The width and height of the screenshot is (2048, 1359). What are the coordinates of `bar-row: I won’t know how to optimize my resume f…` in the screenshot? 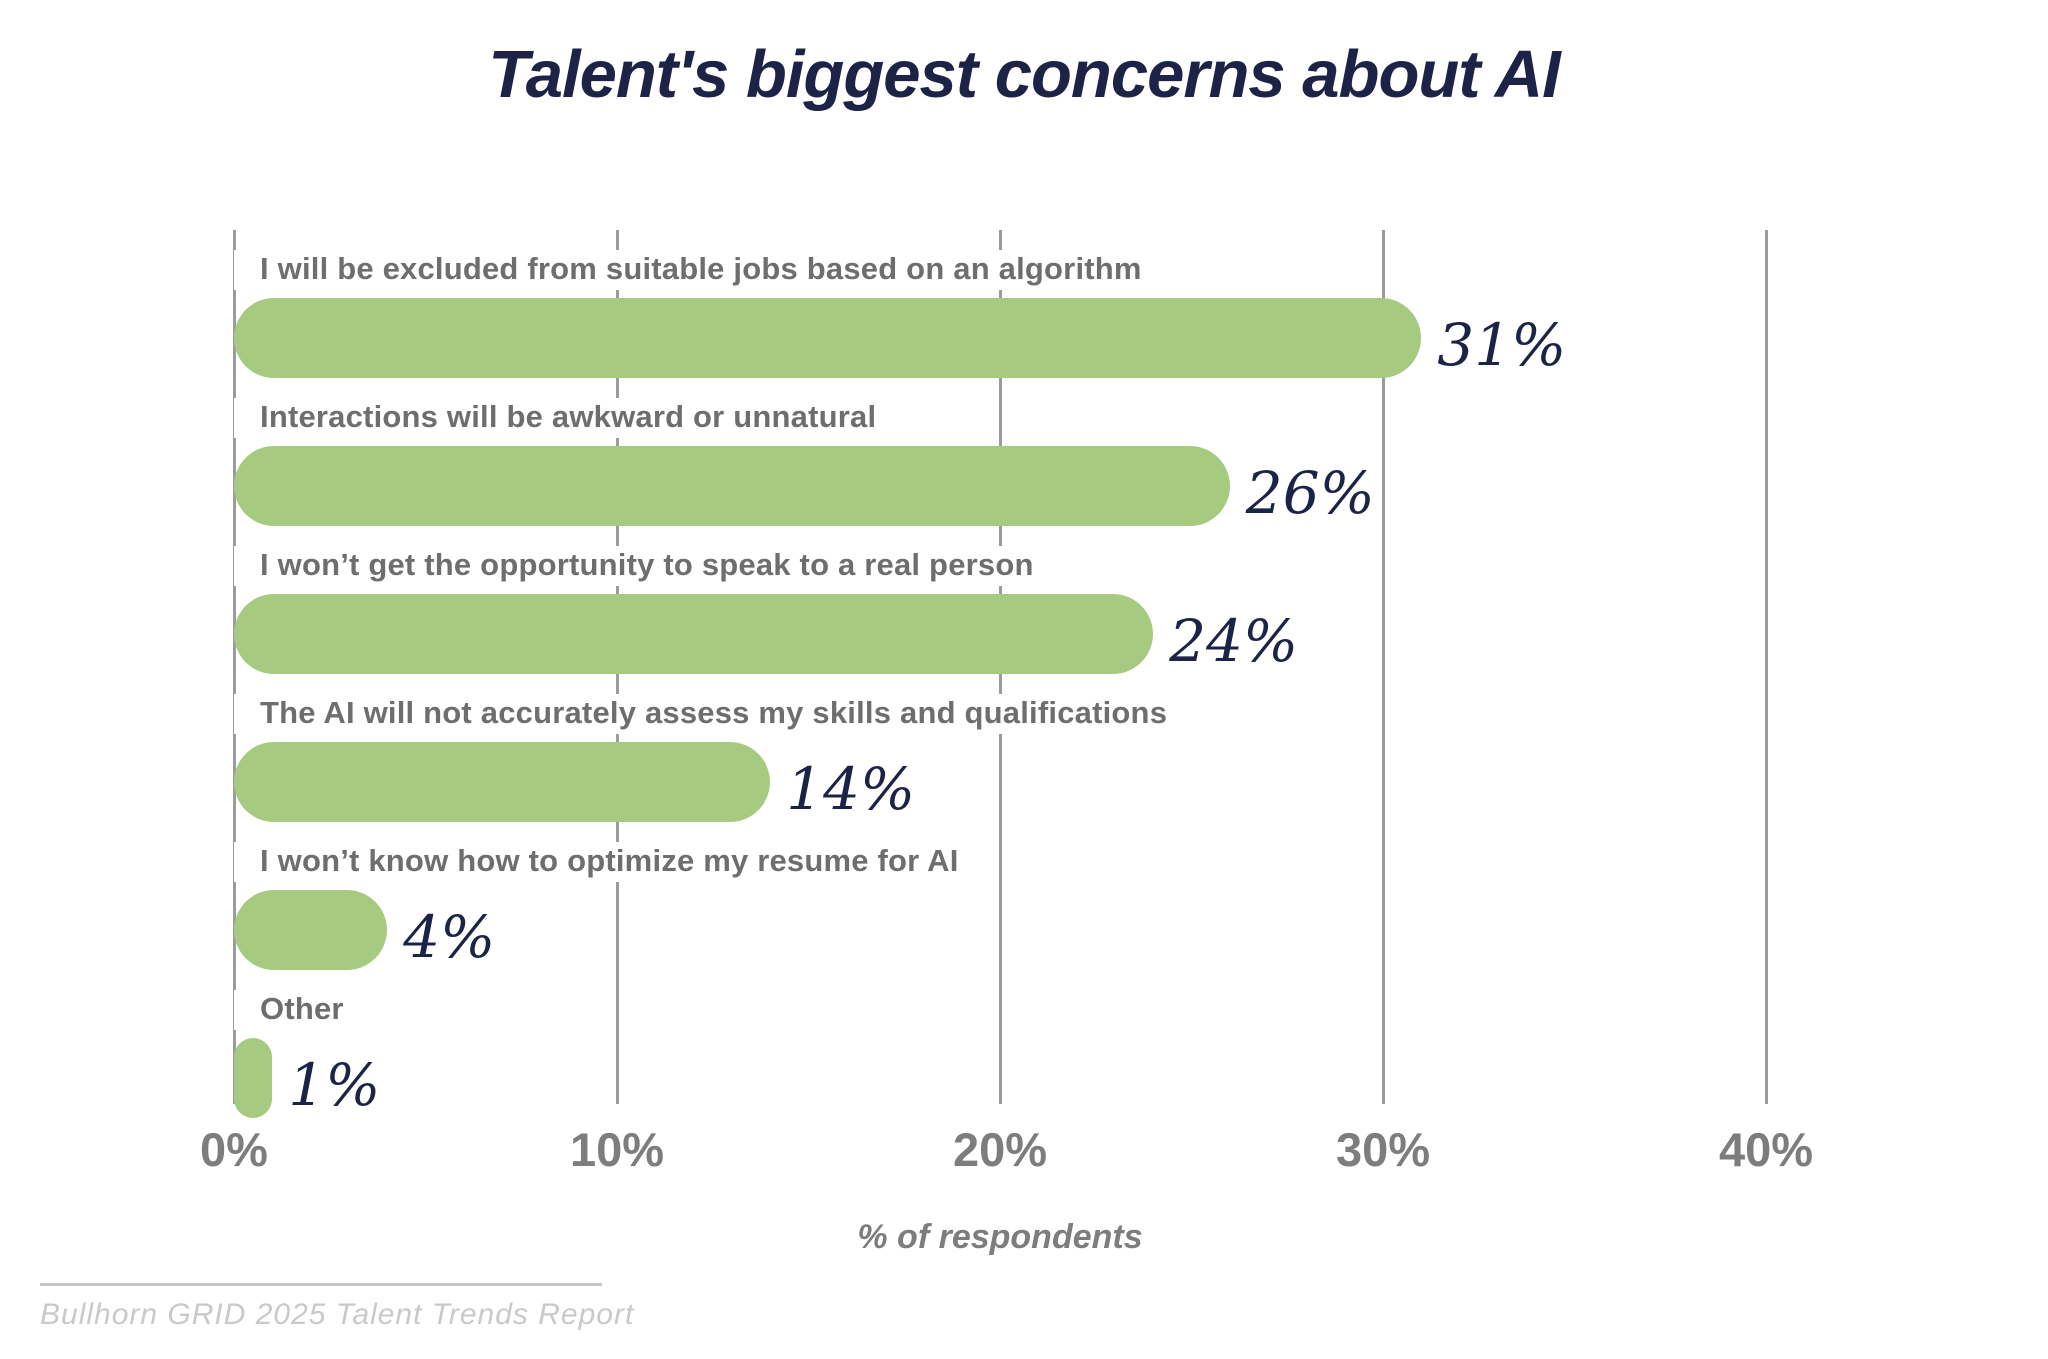 It's located at (1000, 896).